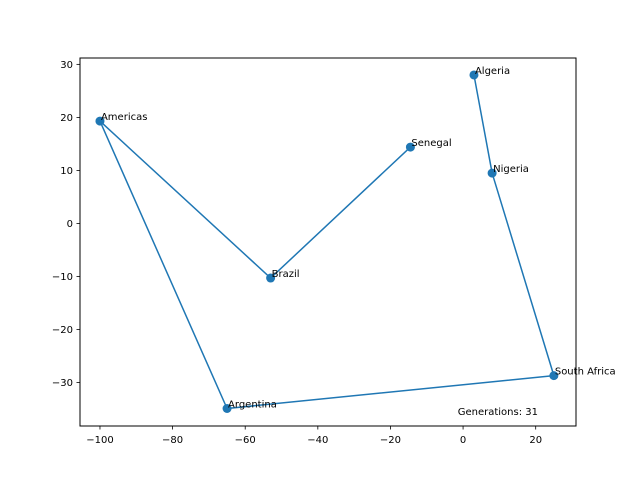  I want to click on point-label: Algeria, so click(492, 71).